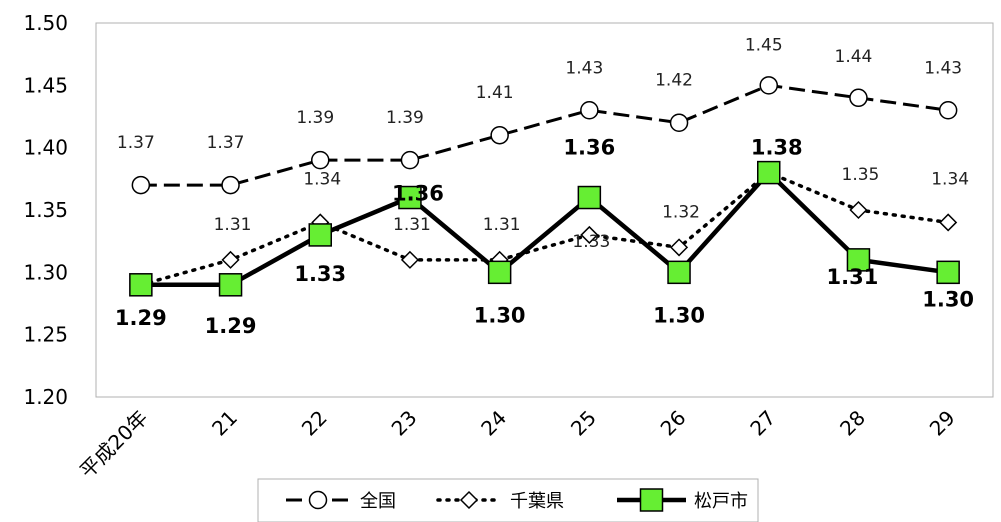 The width and height of the screenshot is (1001, 522). I want to click on y-tick-label: 1.40, so click(45, 148).